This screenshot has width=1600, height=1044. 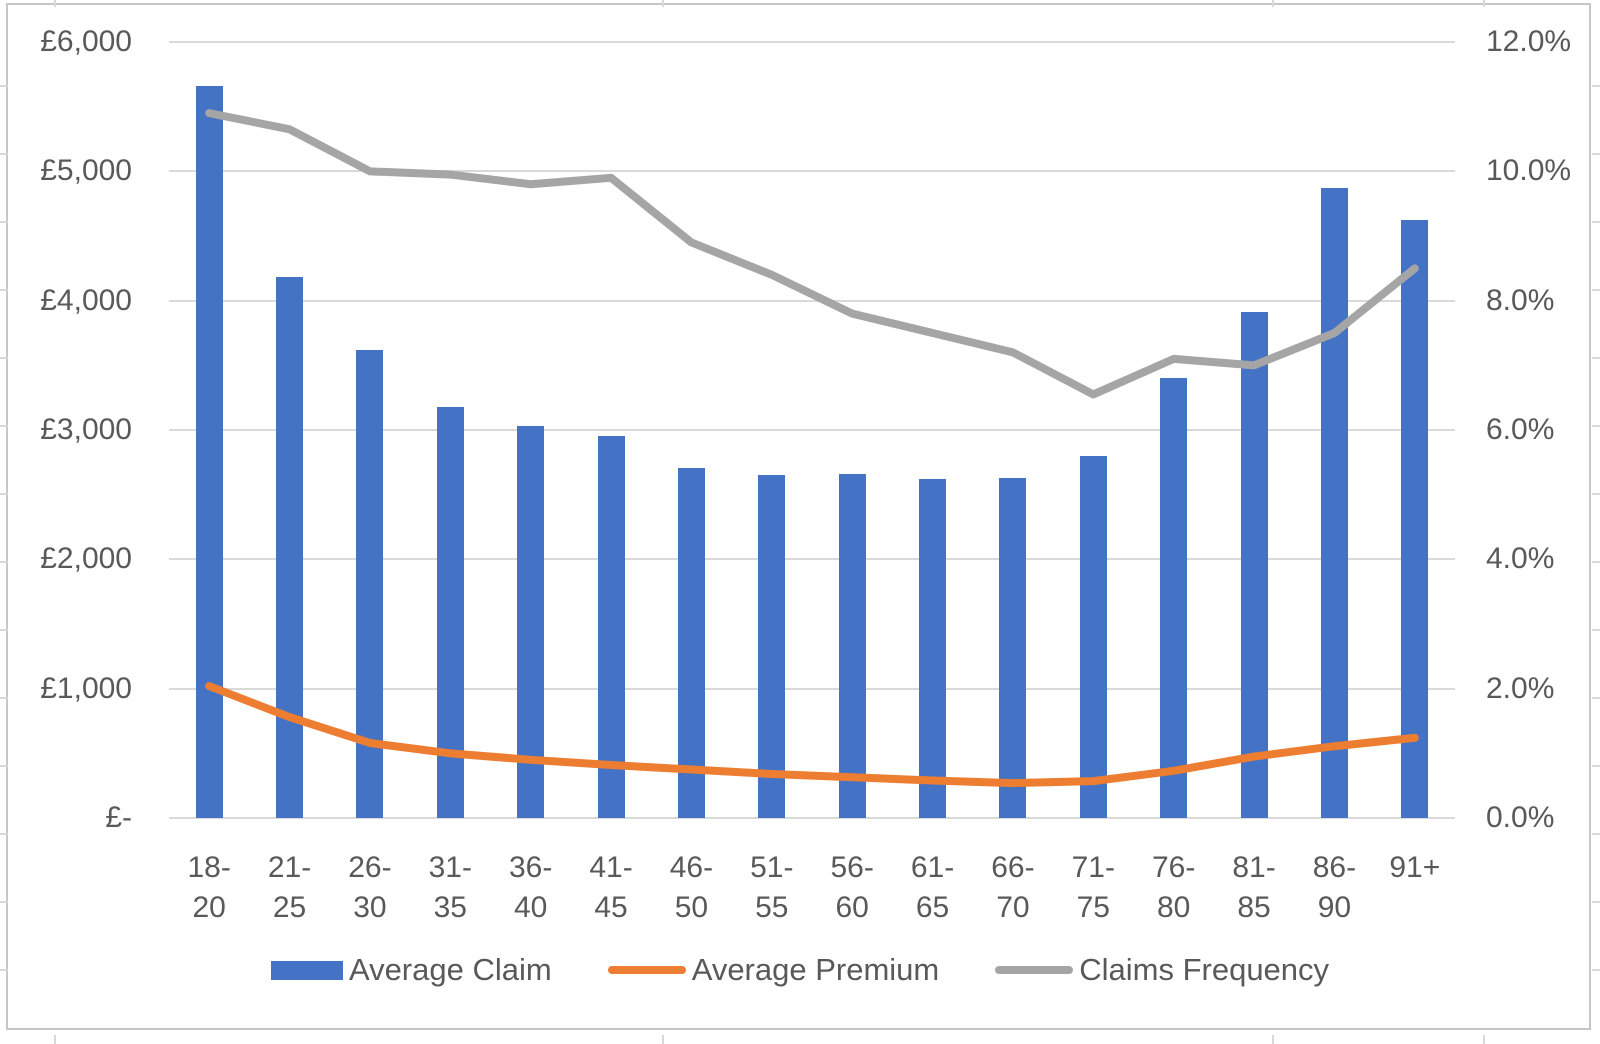 What do you see at coordinates (289, 887) in the screenshot?
I see `x-axis-category-label: 21- 25` at bounding box center [289, 887].